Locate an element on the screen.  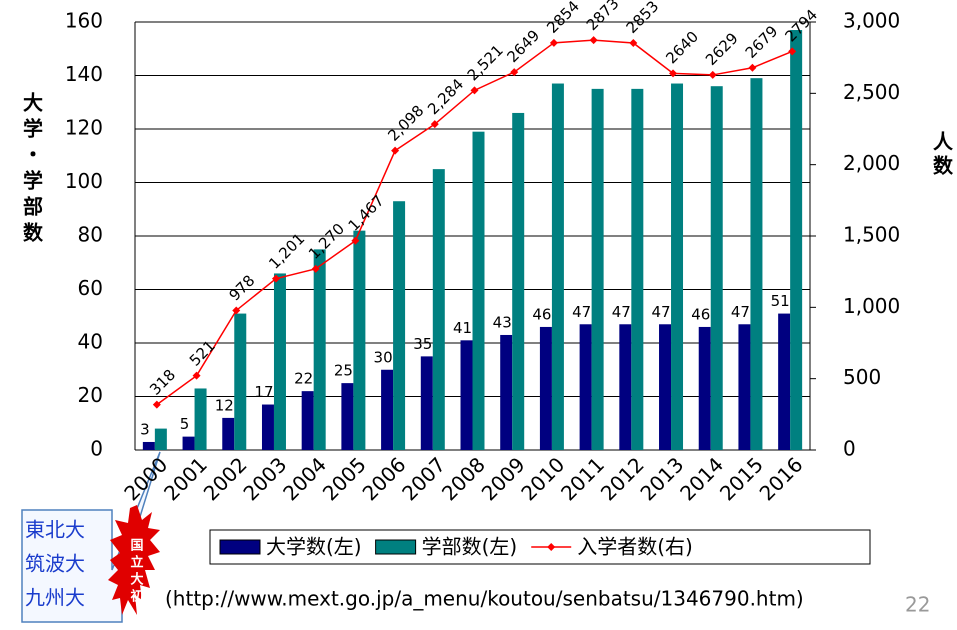
x-tick-label: 2013 is located at coordinates (661, 478).